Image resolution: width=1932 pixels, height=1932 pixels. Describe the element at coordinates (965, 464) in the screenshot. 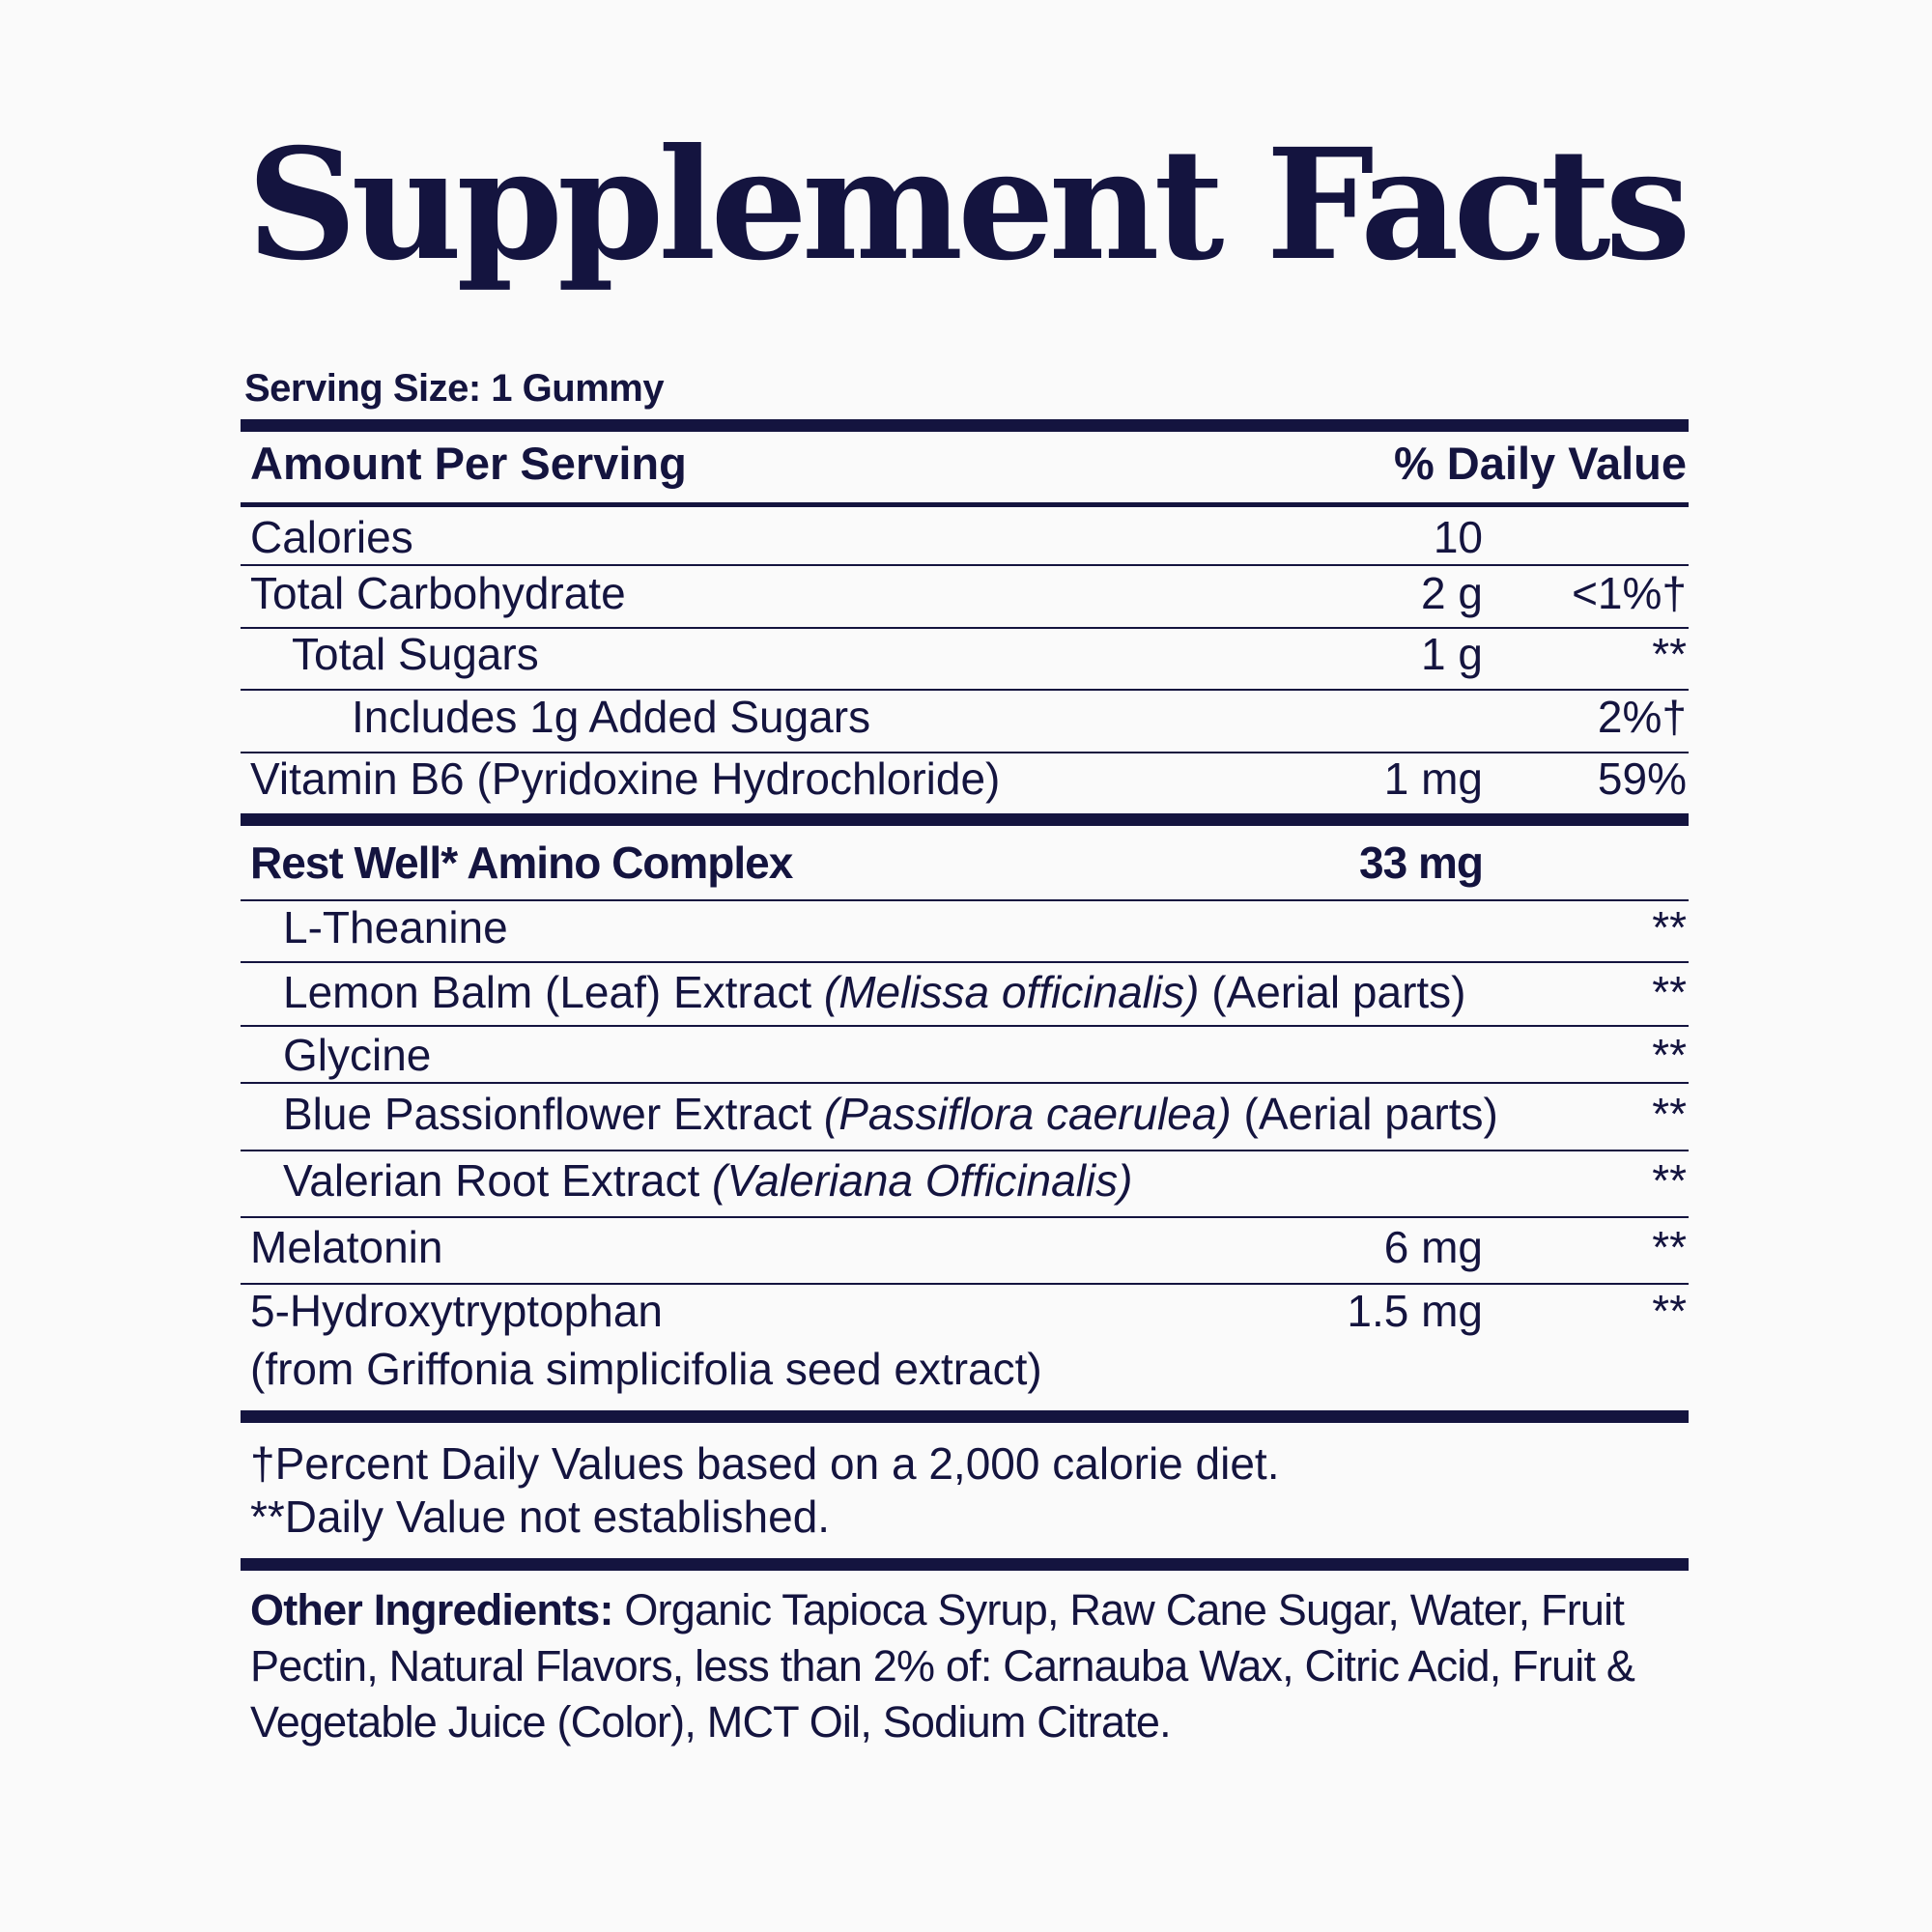

I see `table-header: Amount Per Serving % Daily Value` at that location.